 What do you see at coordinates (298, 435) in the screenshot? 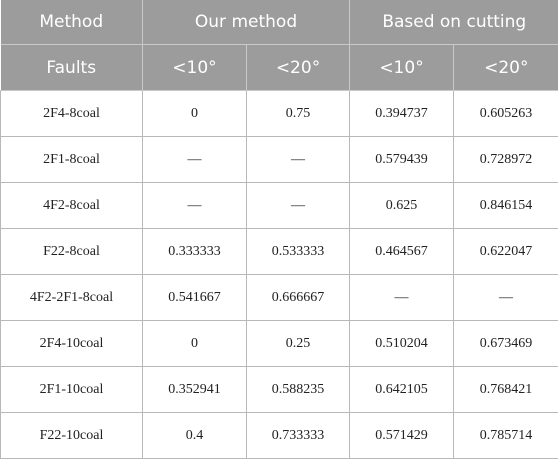
I see `value-cell: 0.733333` at bounding box center [298, 435].